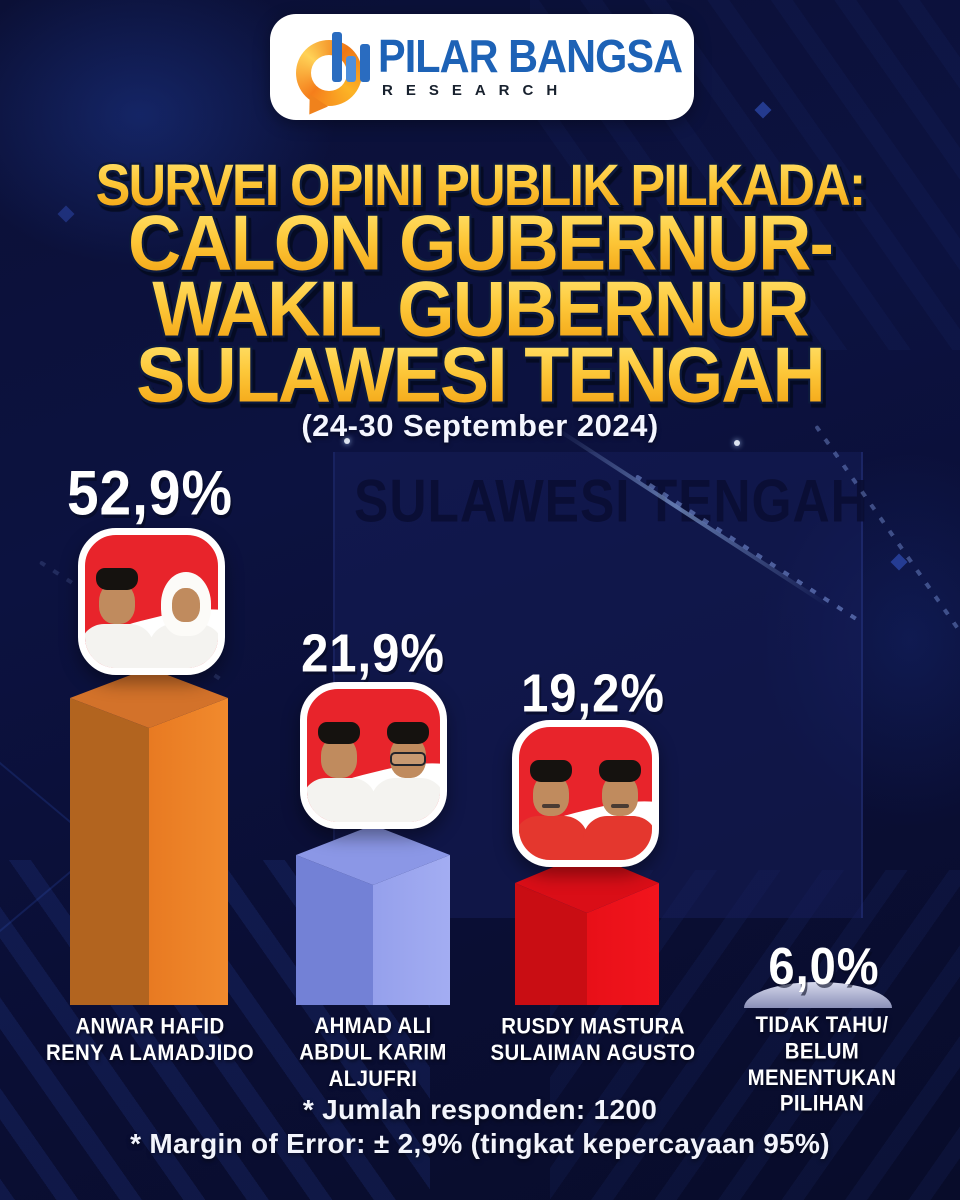  What do you see at coordinates (480, 185) in the screenshot?
I see `headline-kicker: SURVEI OPINI PUBLIK PILKADA:` at bounding box center [480, 185].